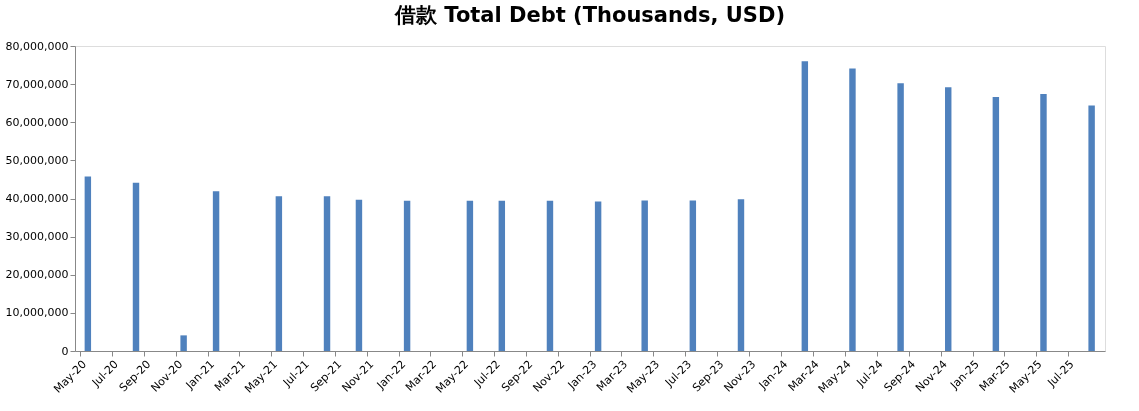 The height and width of the screenshot is (411, 1139). I want to click on y-tick-label: 30,000,000, so click(37, 237).